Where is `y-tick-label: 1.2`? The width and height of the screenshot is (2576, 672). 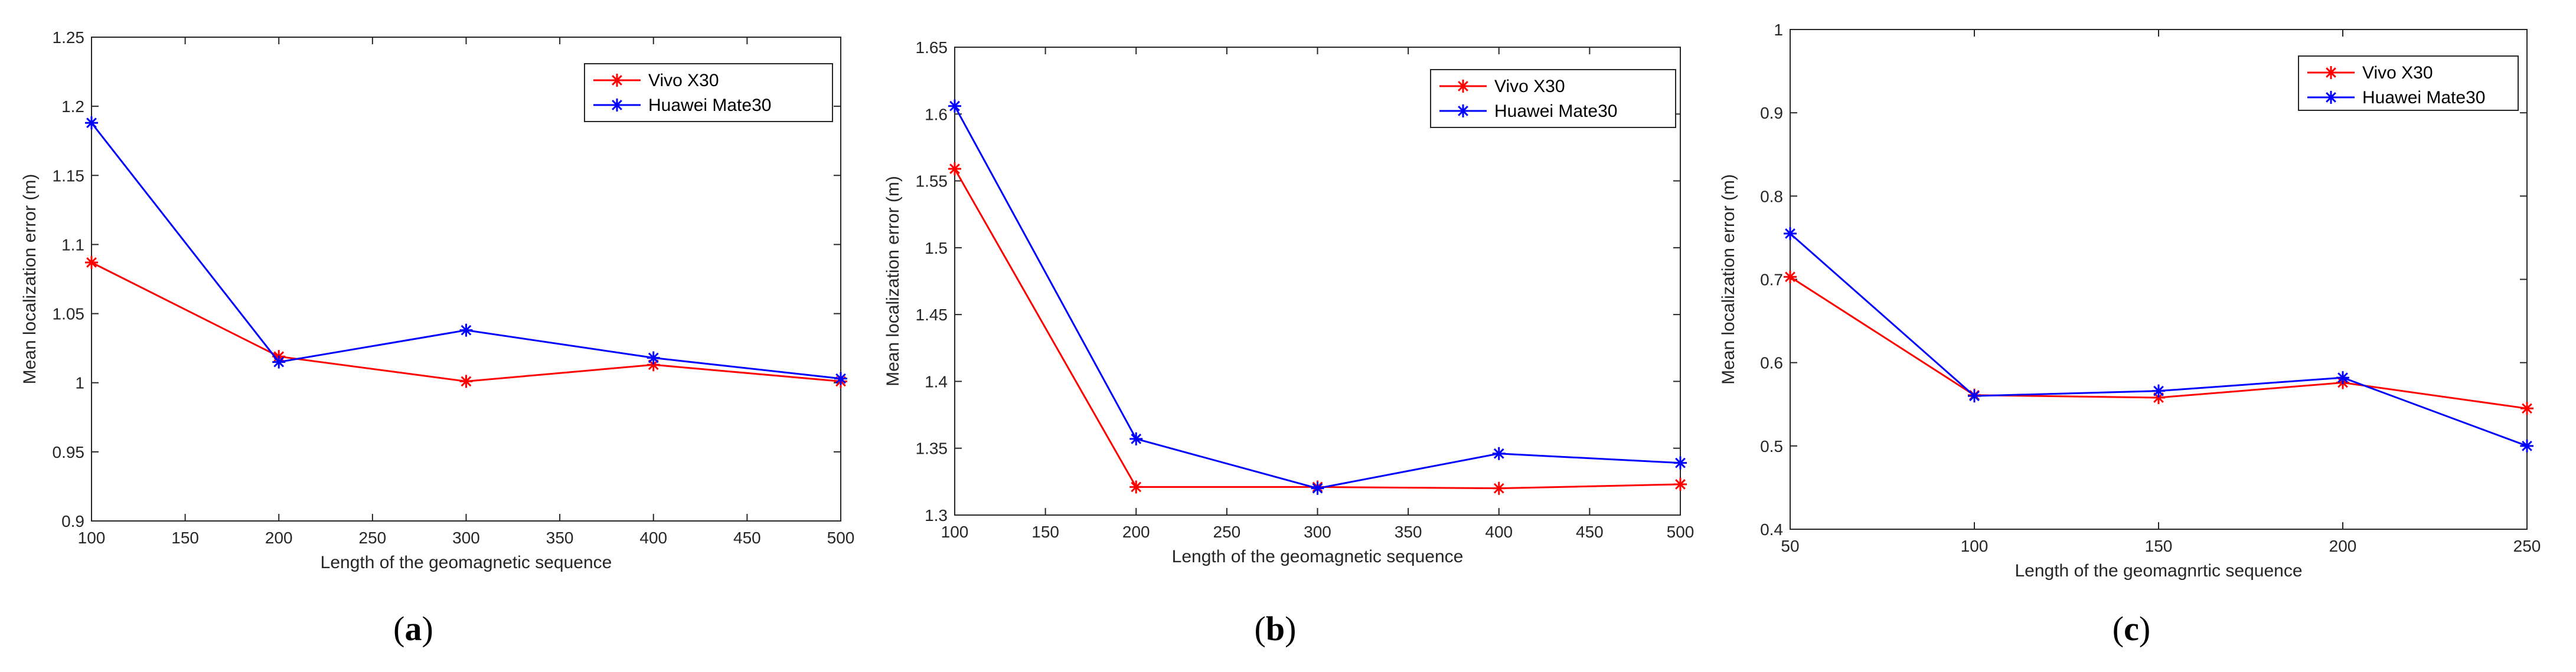 y-tick-label: 1.2 is located at coordinates (72, 106).